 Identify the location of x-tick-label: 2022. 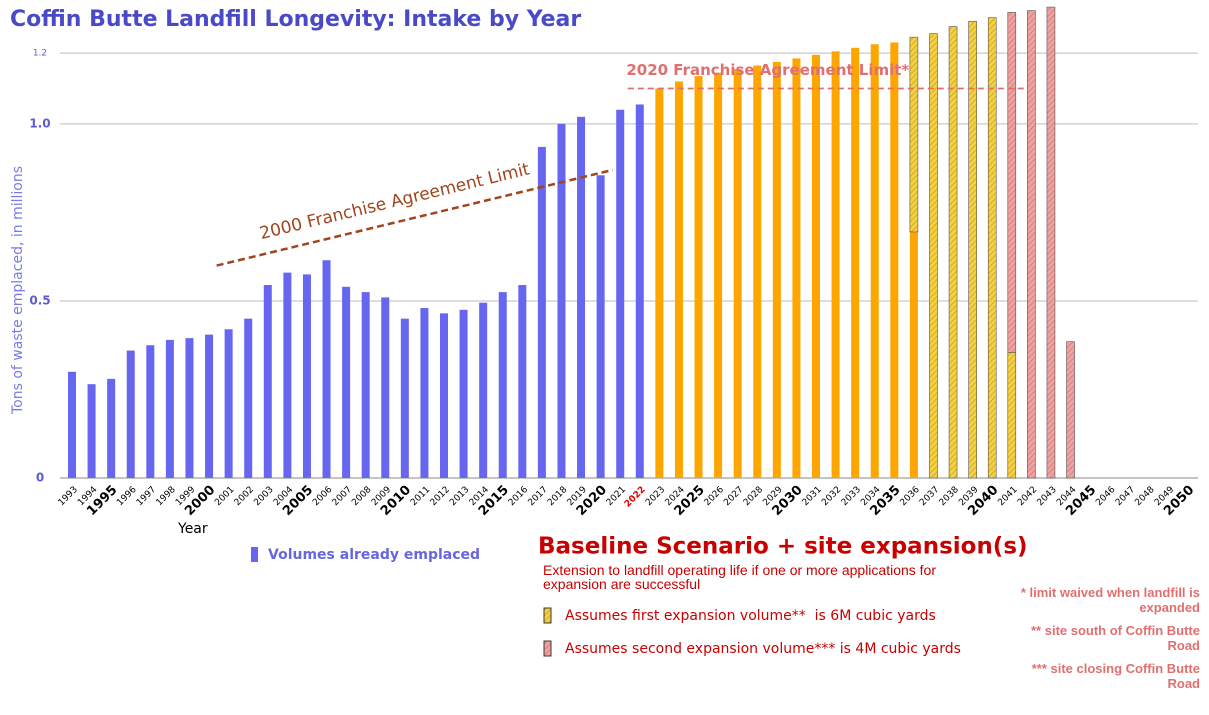
(635, 497).